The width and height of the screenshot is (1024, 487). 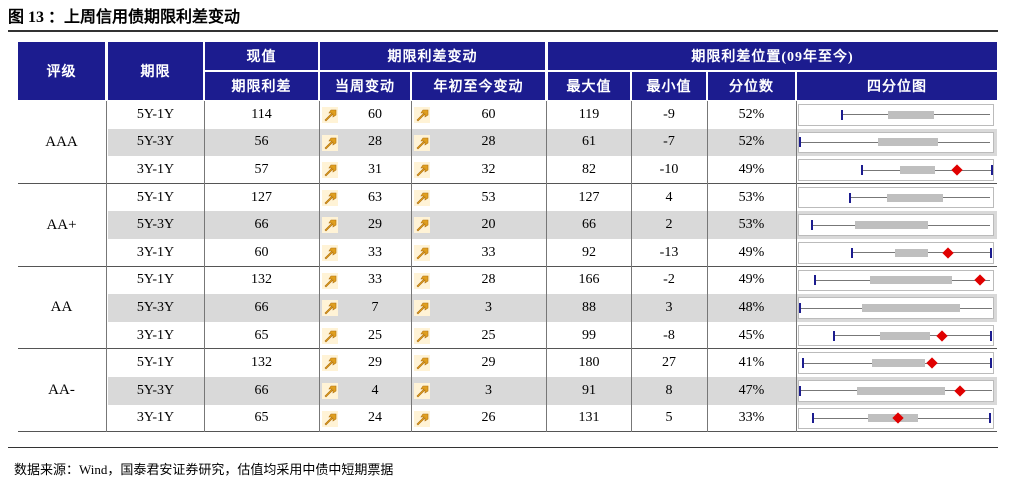 I want to click on percentile: 47%, so click(x=751, y=390).